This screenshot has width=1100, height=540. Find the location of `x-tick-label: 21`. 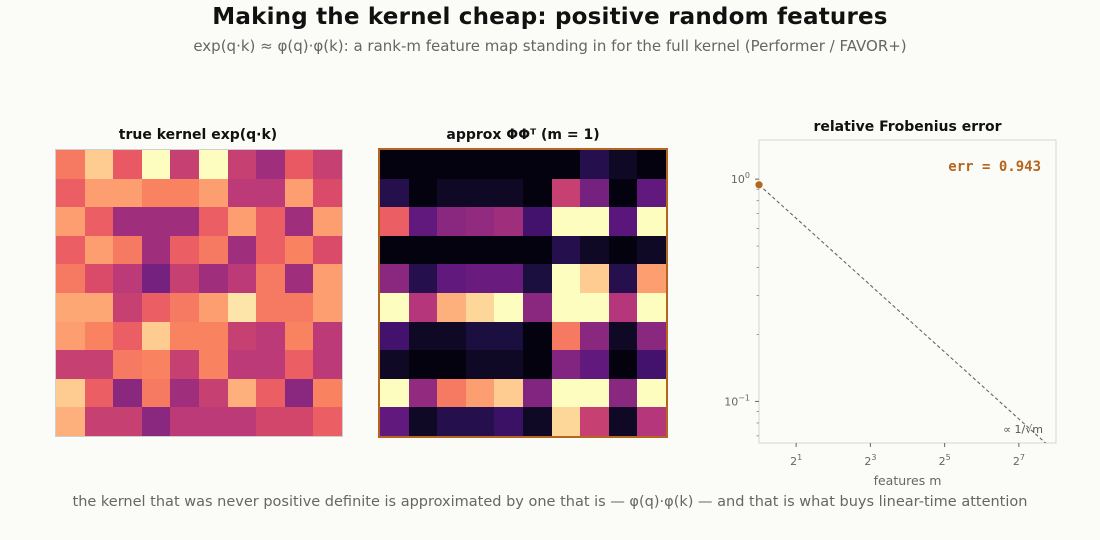

x-tick-label: 21 is located at coordinates (796, 460).